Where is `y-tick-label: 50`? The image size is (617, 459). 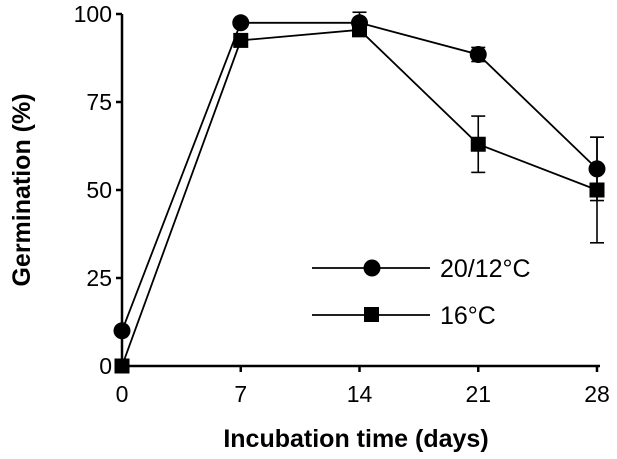 y-tick-label: 50 is located at coordinates (99, 190).